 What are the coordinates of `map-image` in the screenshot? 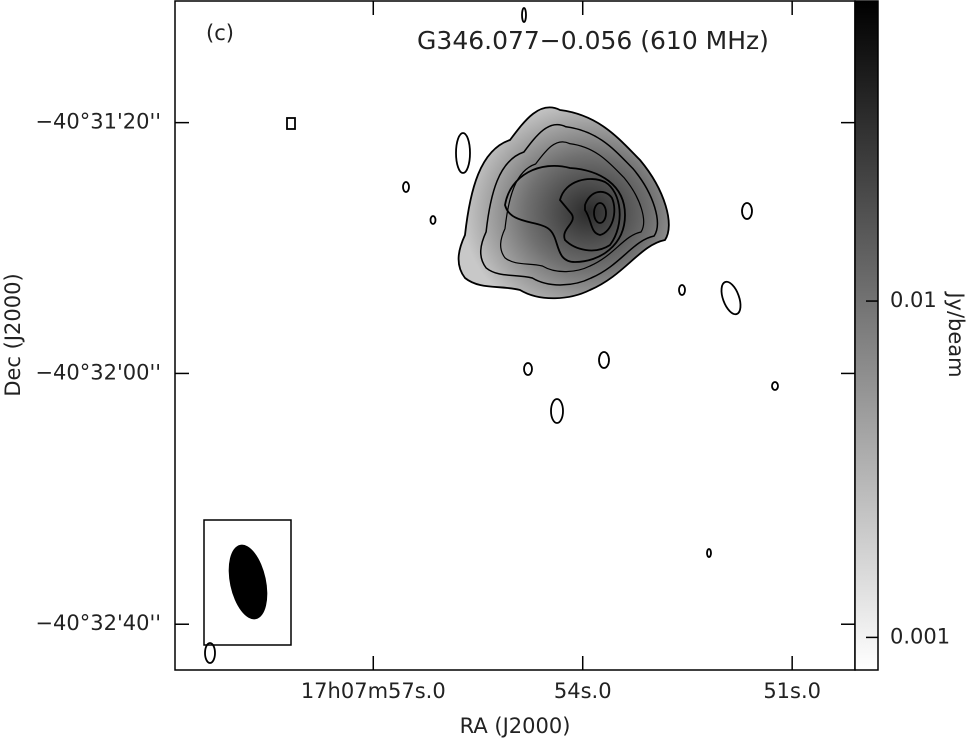 It's located at (563, 203).